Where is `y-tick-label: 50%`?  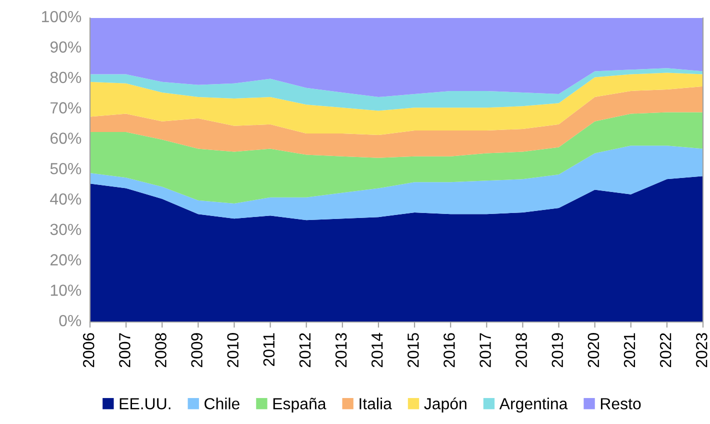
y-tick-label: 50% is located at coordinates (66, 168).